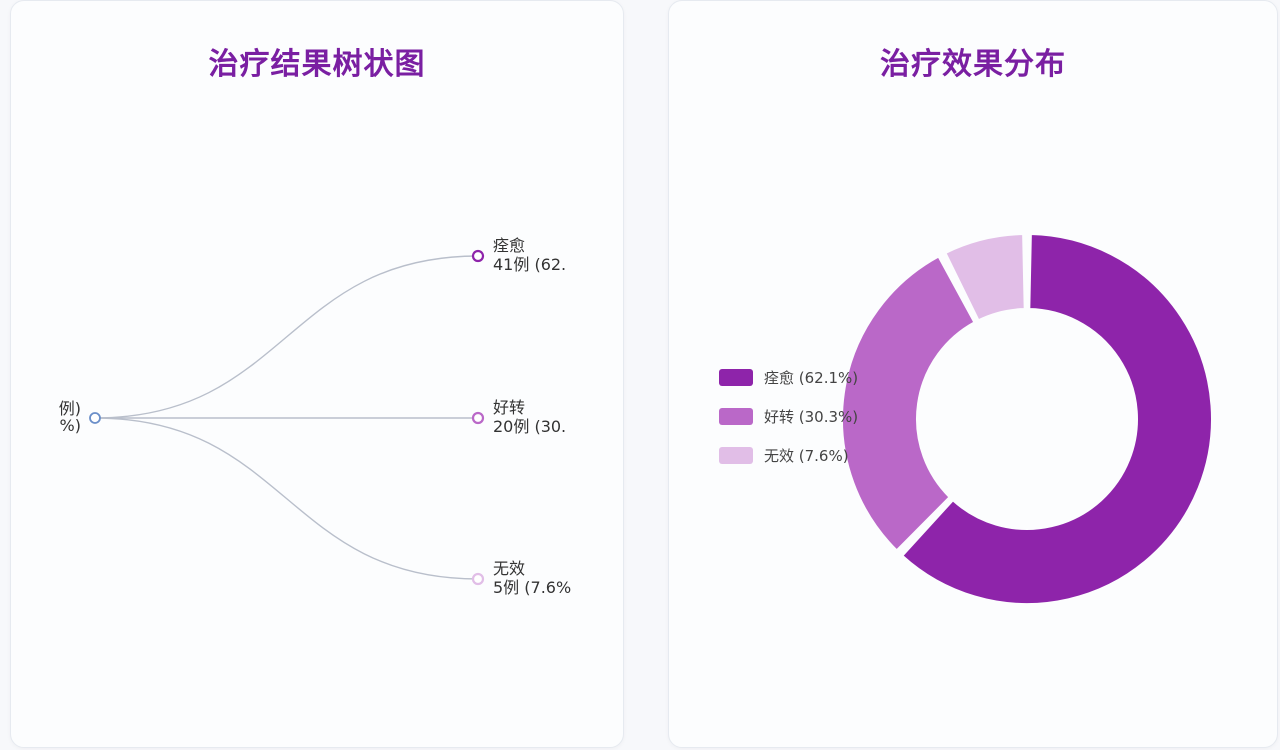 The width and height of the screenshot is (1280, 750). Describe the element at coordinates (529, 426) in the screenshot. I see `tree-leaf-detail: 20例 (30.` at that location.